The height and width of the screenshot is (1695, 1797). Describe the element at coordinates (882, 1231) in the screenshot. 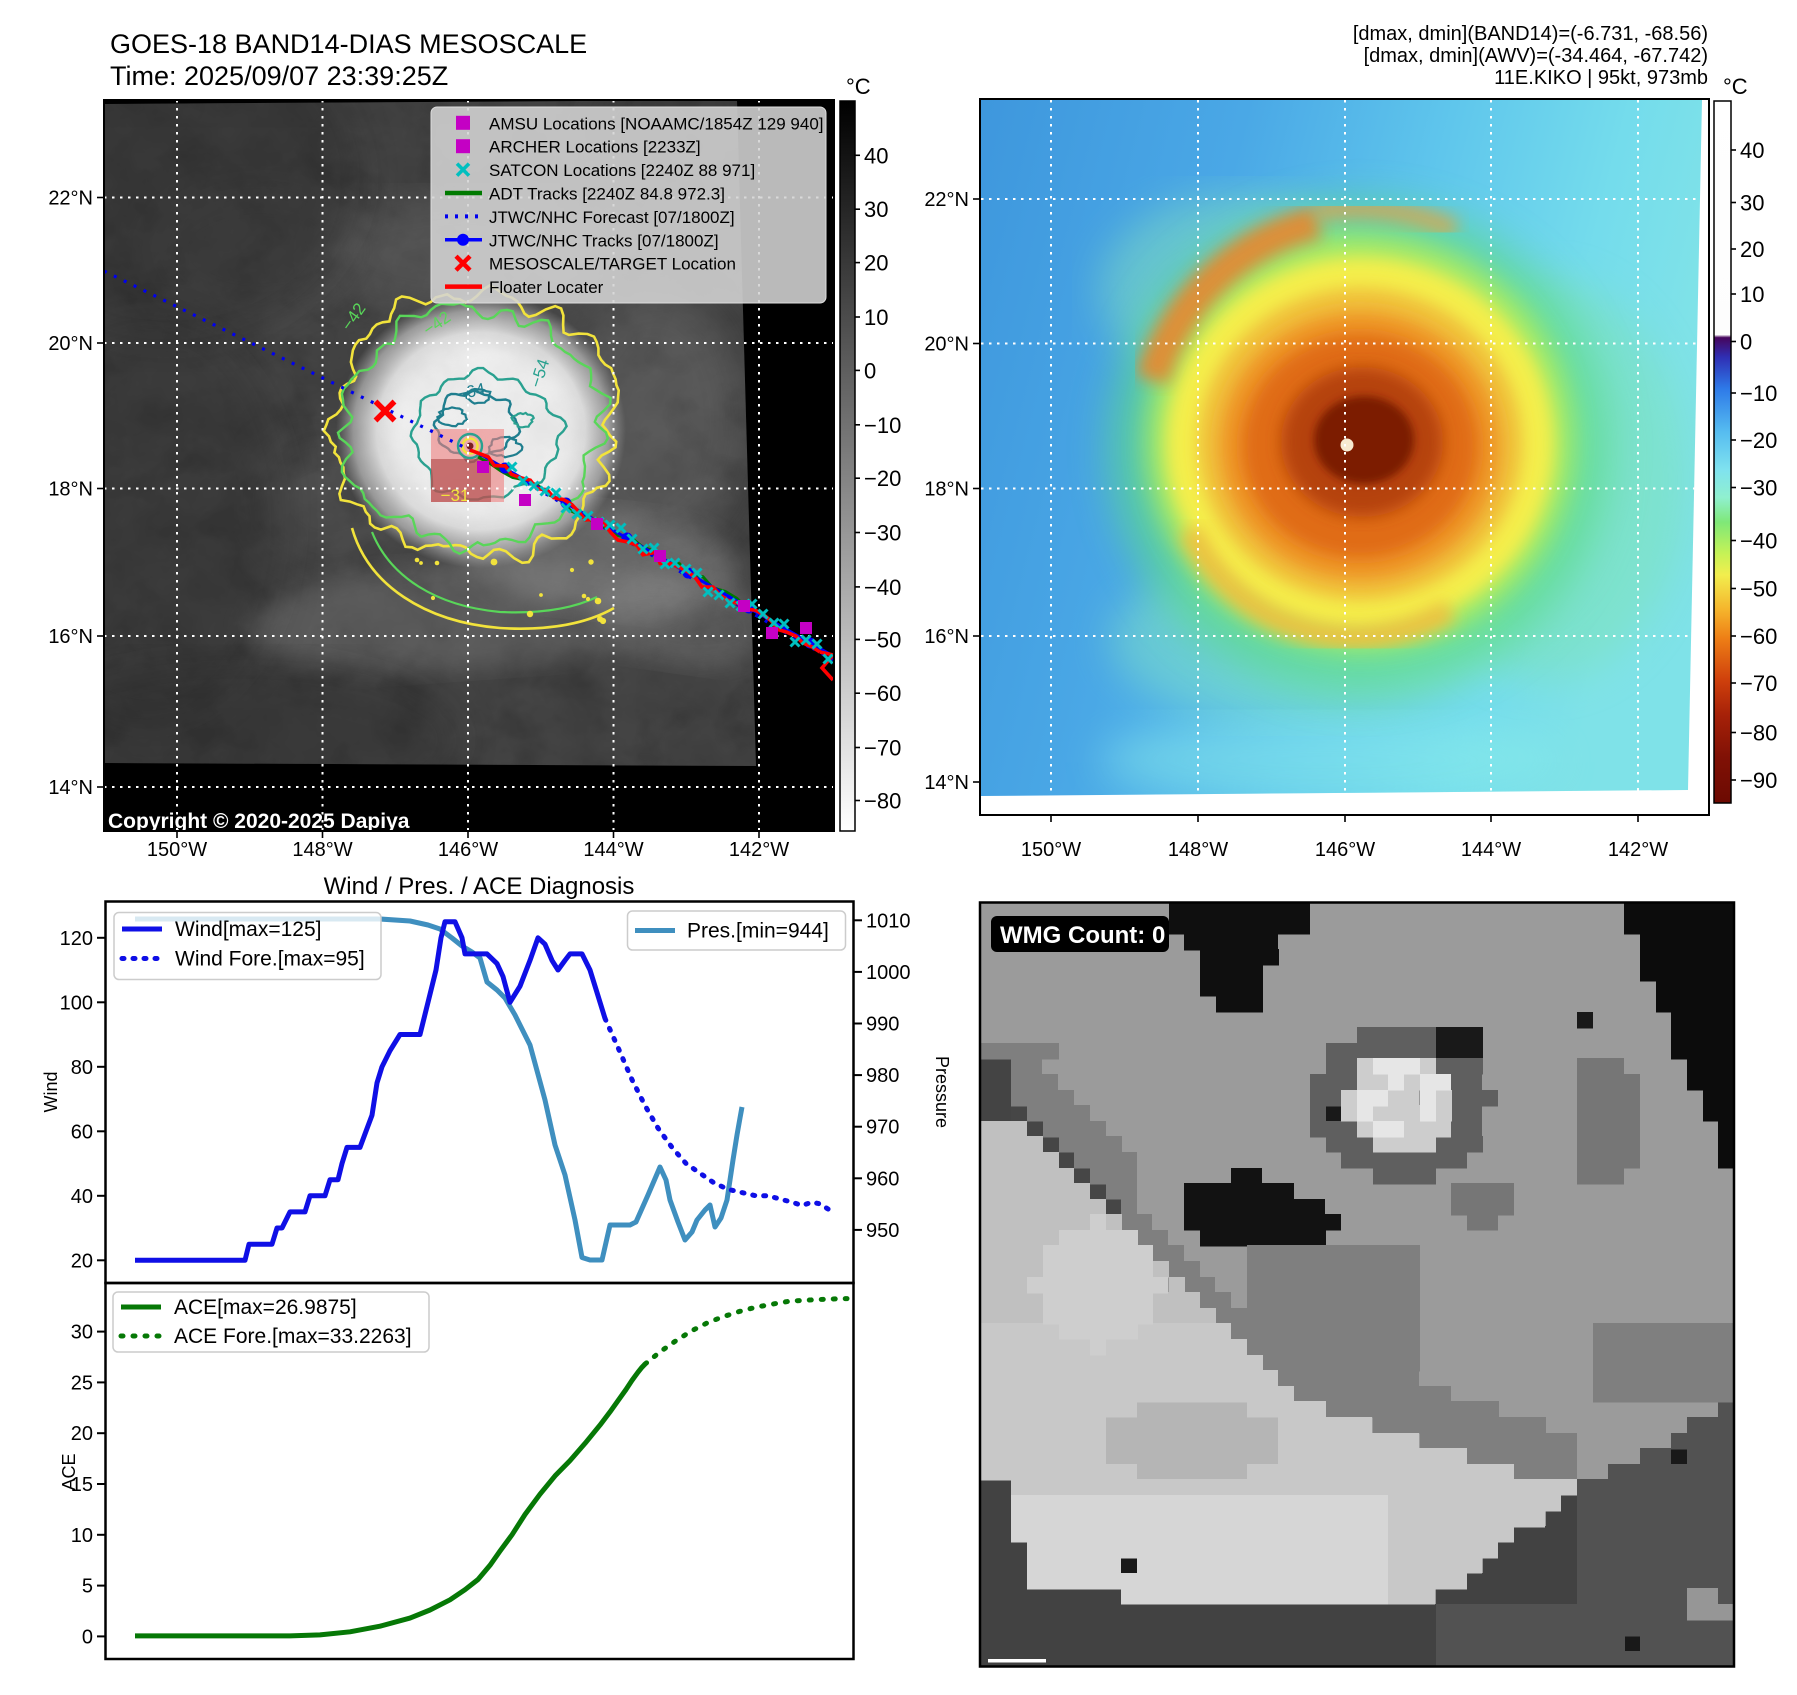

I see `svg-text: 950` at that location.